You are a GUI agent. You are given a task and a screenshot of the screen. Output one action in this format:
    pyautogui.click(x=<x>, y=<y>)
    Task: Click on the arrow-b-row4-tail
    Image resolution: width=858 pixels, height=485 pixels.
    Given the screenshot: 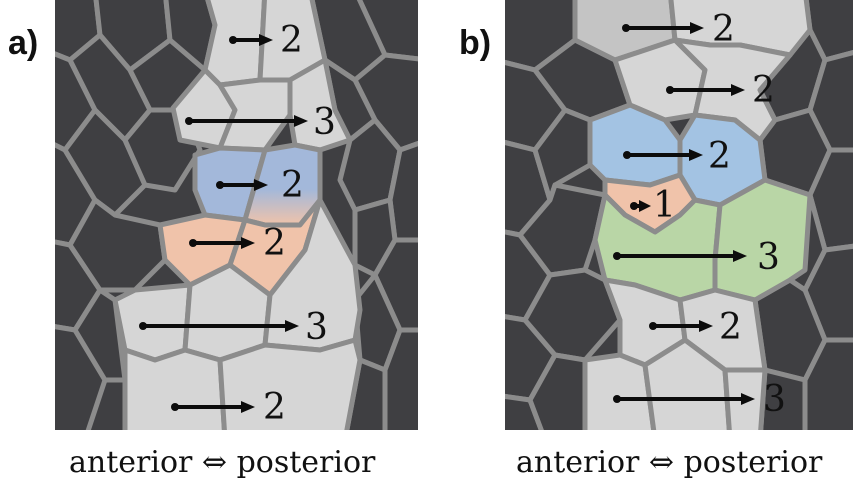 What is the action you would take?
    pyautogui.click(x=634, y=206)
    